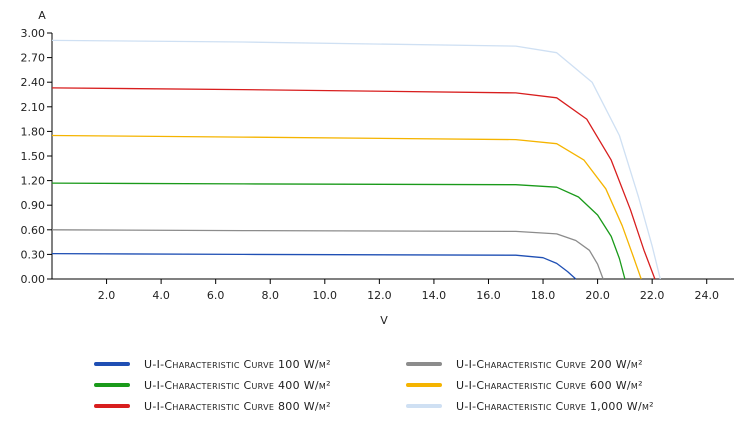 This screenshot has height=421, width=750. Describe the element at coordinates (384, 320) in the screenshot. I see `x-axis-label: V` at that location.